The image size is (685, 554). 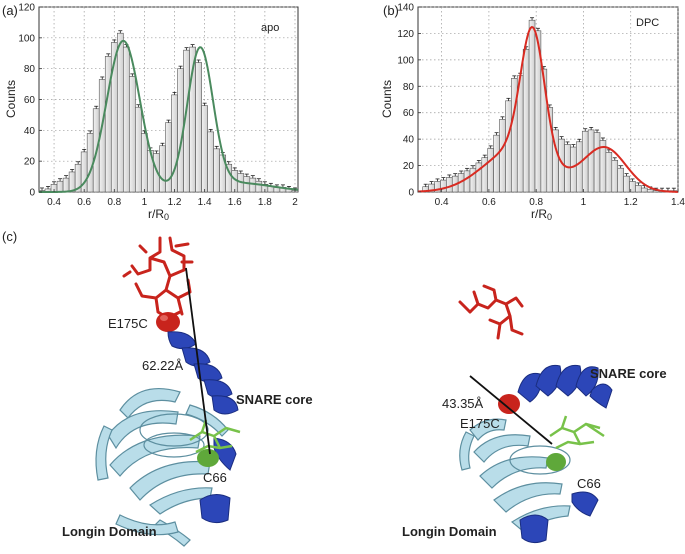 I want to click on label-c66-right: C66, so click(x=589, y=483).